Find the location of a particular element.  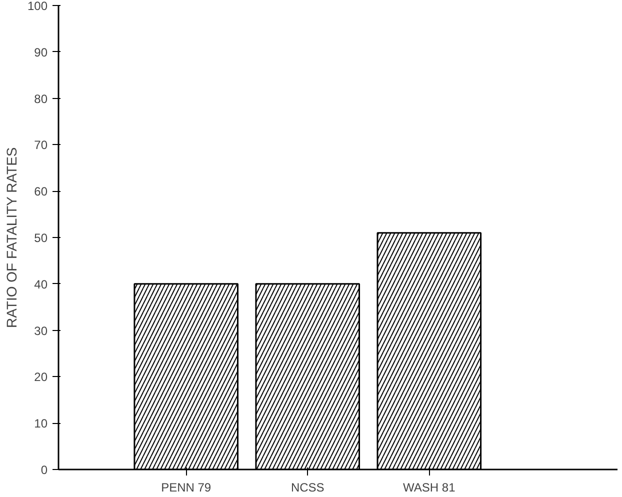

y-tick-label: 0 is located at coordinates (44, 470).